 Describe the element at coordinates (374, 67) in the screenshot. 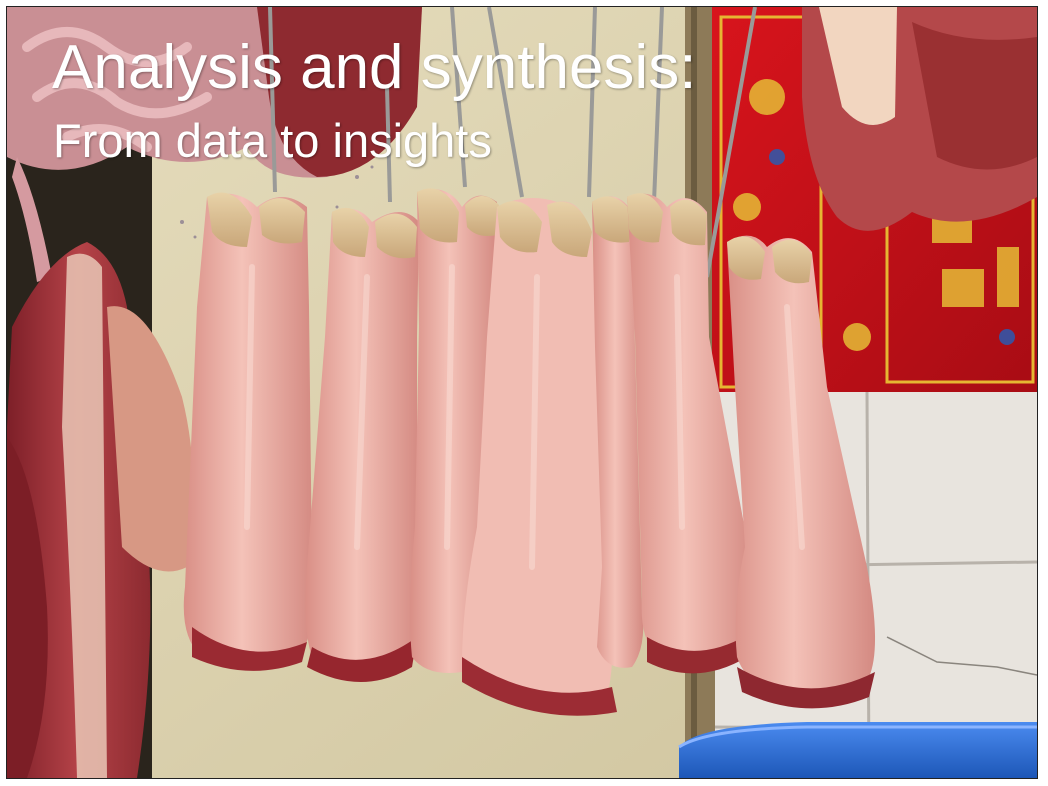

I see `slide-title: Analysis and synthesis:` at that location.